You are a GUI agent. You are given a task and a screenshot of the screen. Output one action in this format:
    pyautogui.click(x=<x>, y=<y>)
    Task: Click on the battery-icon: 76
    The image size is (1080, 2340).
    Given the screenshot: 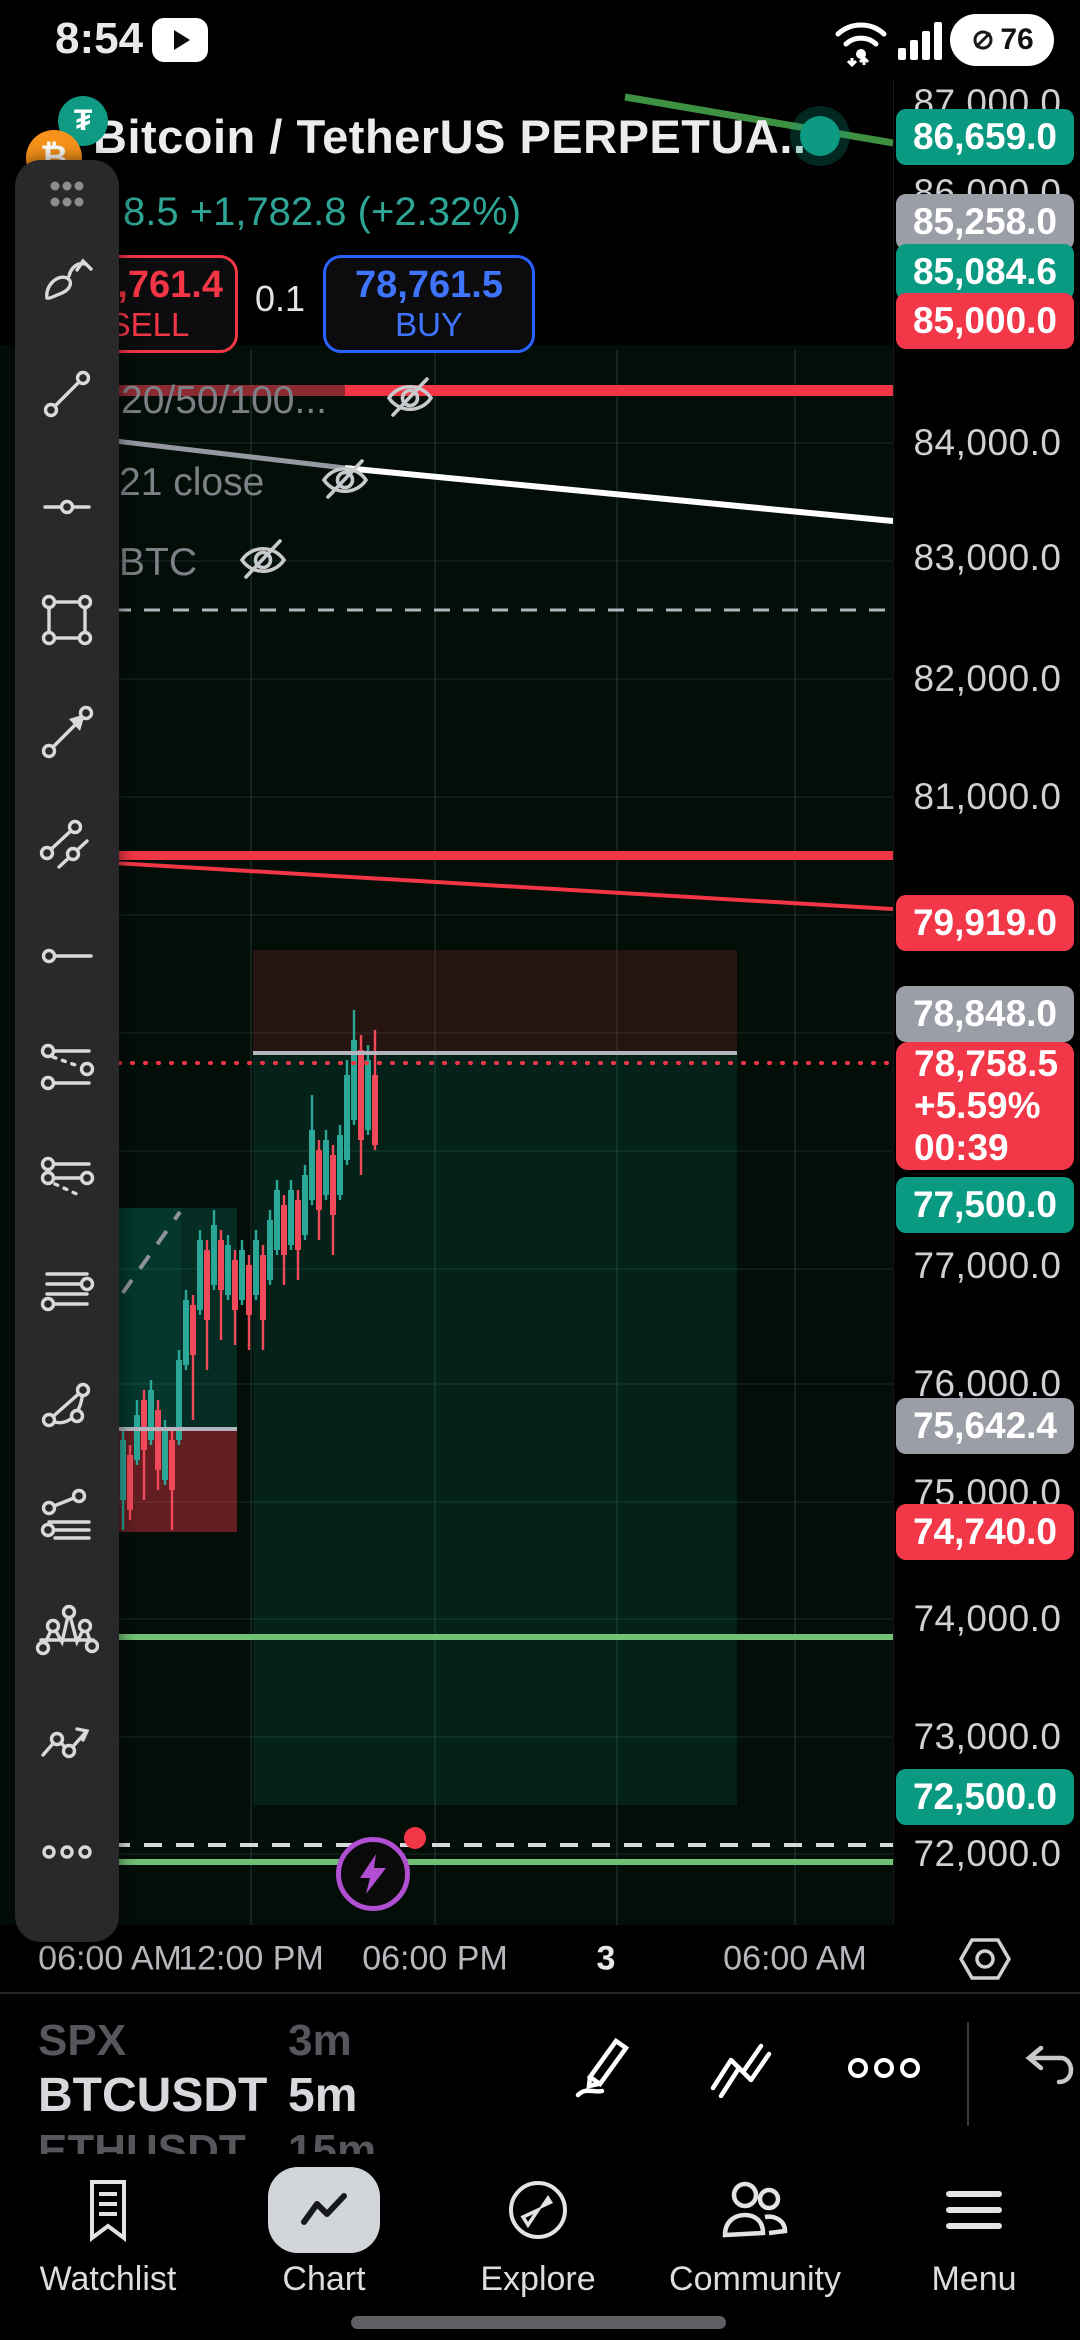 What is the action you would take?
    pyautogui.click(x=1002, y=40)
    